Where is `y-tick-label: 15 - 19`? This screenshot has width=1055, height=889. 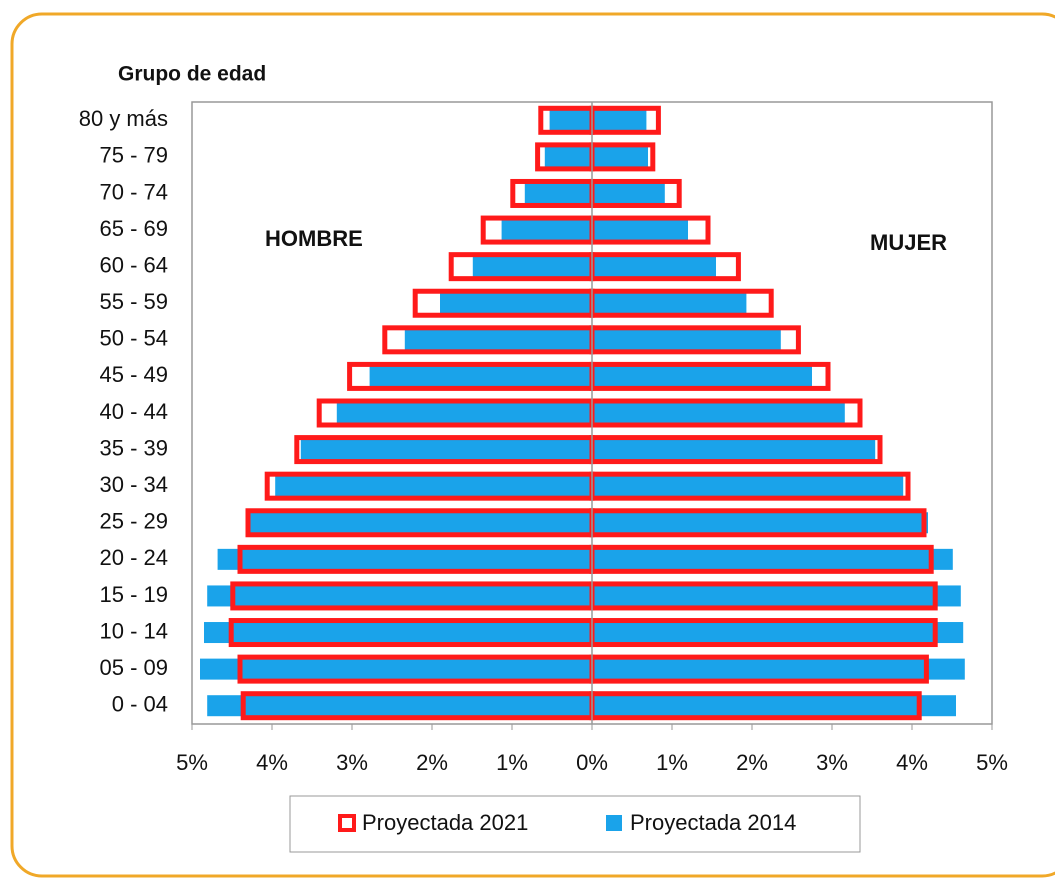 y-tick-label: 15 - 19 is located at coordinates (134, 594).